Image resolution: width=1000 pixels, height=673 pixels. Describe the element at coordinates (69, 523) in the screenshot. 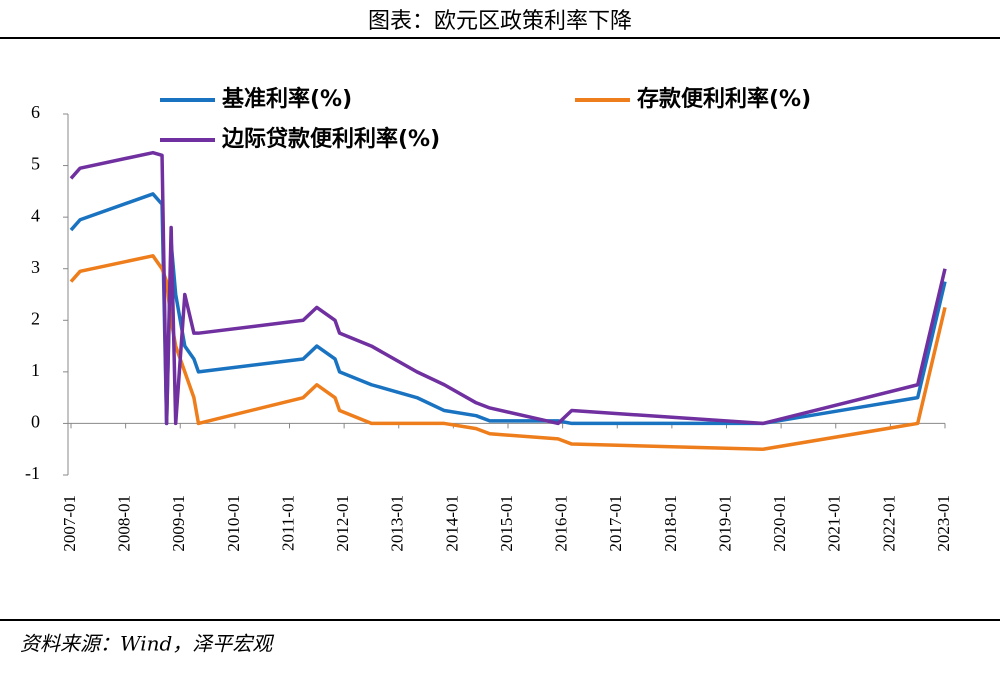

I see `x-tick-label: 2007-01` at that location.